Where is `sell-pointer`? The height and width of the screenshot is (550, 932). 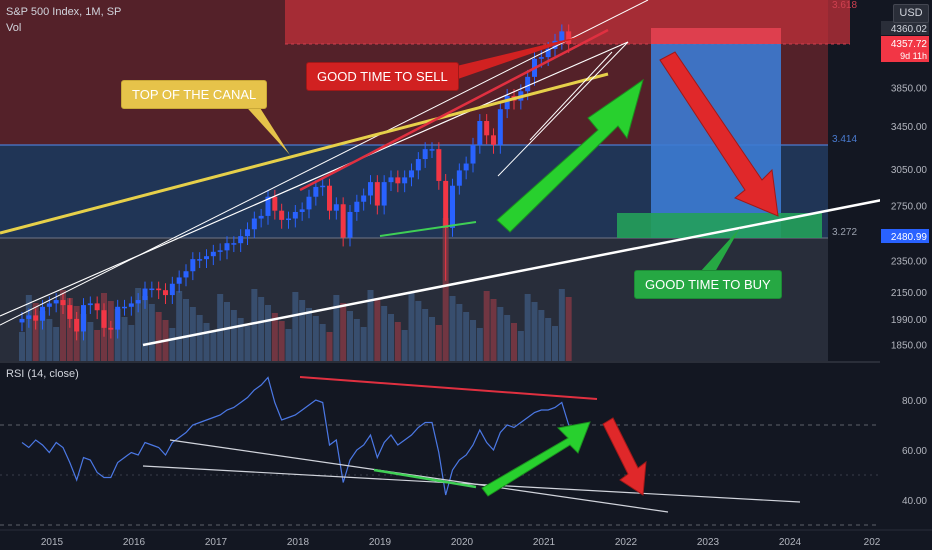 sell-pointer is located at coordinates (512, 57).